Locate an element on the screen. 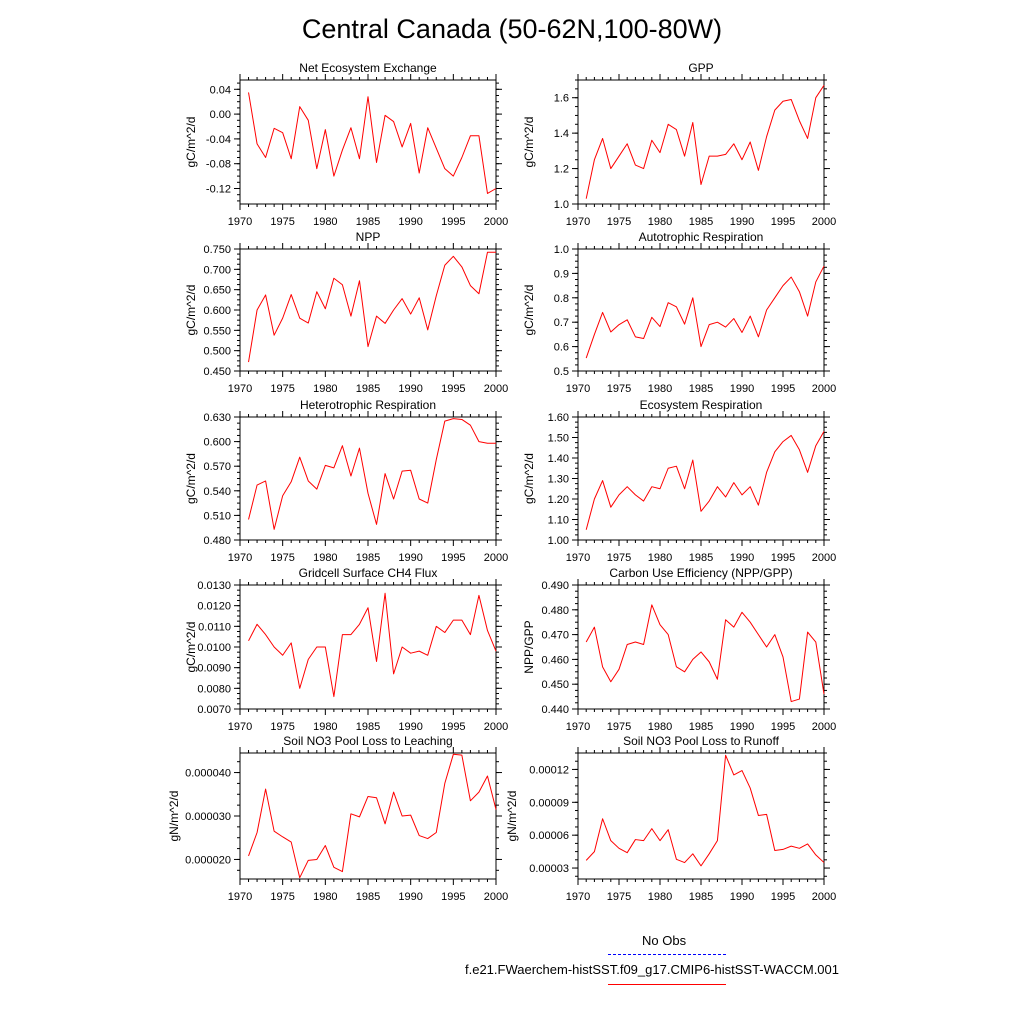  y-tick-label: 0.0090 is located at coordinates (214, 669).